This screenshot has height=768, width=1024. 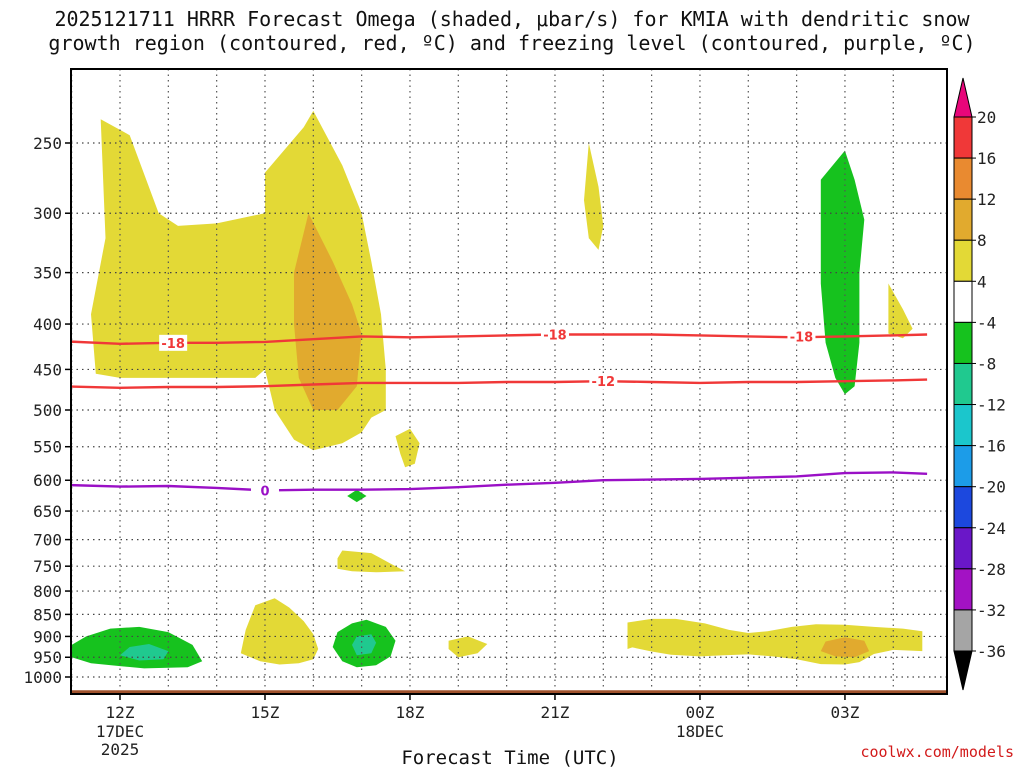 I want to click on x-tick-label: 15Z, so click(x=265, y=712).